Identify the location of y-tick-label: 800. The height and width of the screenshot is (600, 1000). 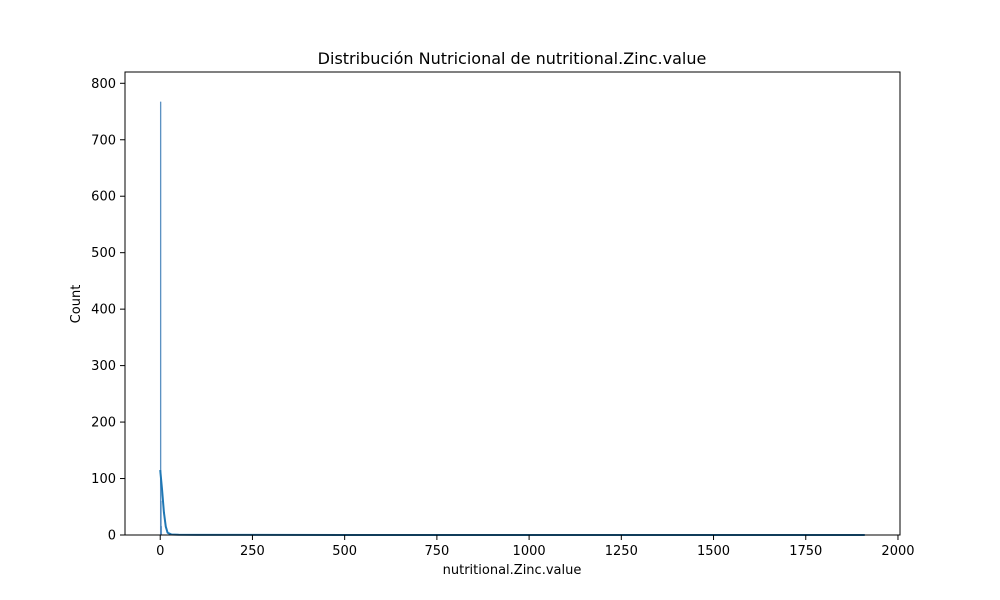
(103, 84).